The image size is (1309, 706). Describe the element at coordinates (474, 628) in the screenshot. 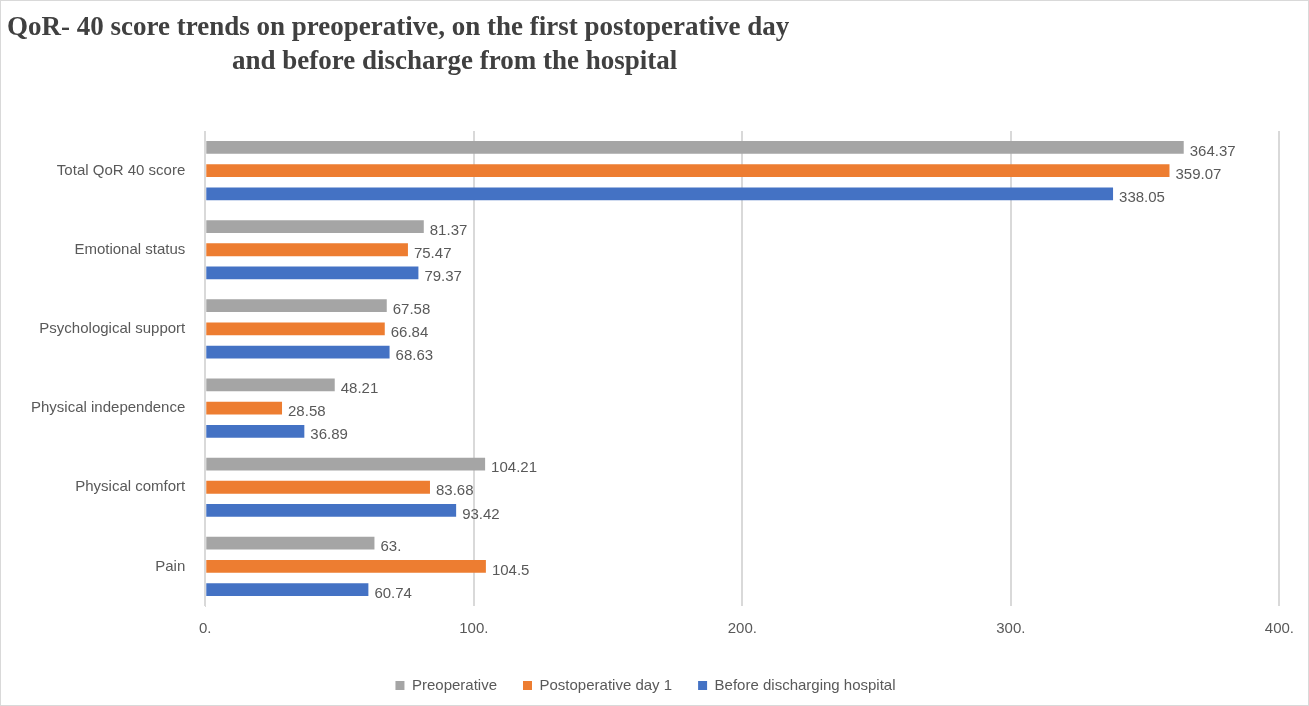

I see `x-tick-label: 100.` at that location.